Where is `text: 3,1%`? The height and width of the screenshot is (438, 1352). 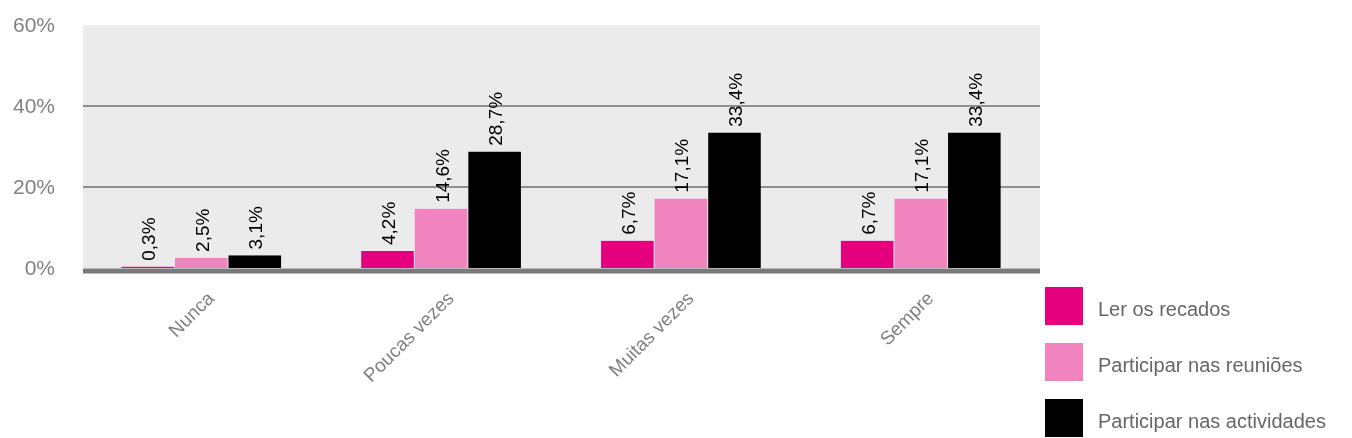
text: 3,1% is located at coordinates (256, 228).